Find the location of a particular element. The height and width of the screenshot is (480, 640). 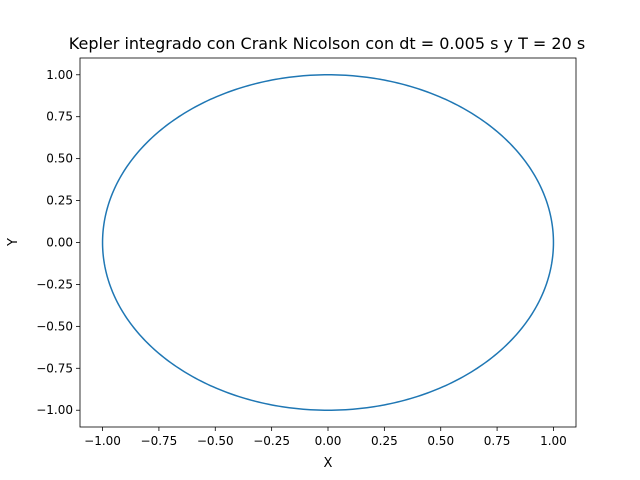

y-tick-label: −0.75 is located at coordinates (54, 368).